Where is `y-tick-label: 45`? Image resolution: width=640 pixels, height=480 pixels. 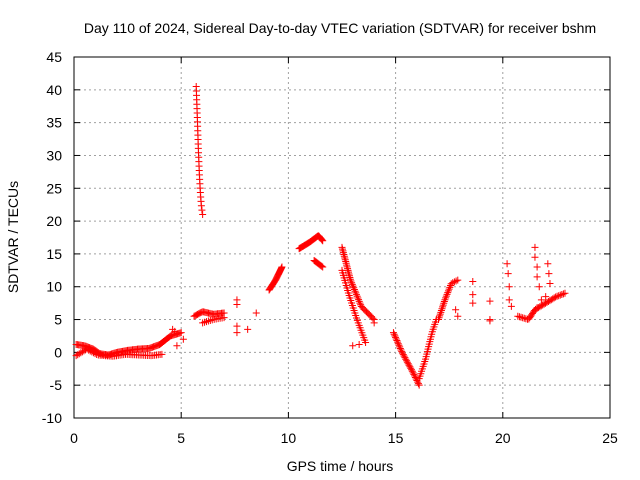 y-tick-label: 45 is located at coordinates (54, 57).